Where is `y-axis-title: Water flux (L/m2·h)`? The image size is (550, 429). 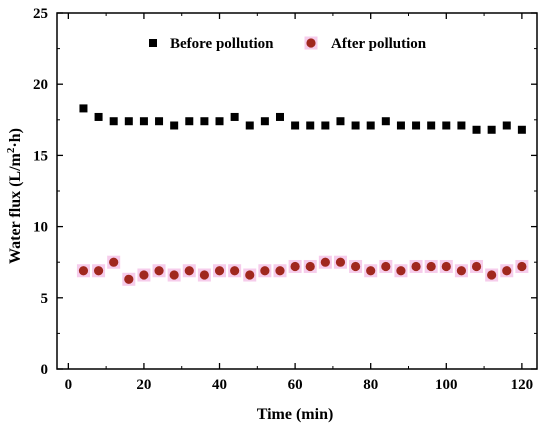 y-axis-title: Water flux (L/m2·h) is located at coordinates (14, 196).